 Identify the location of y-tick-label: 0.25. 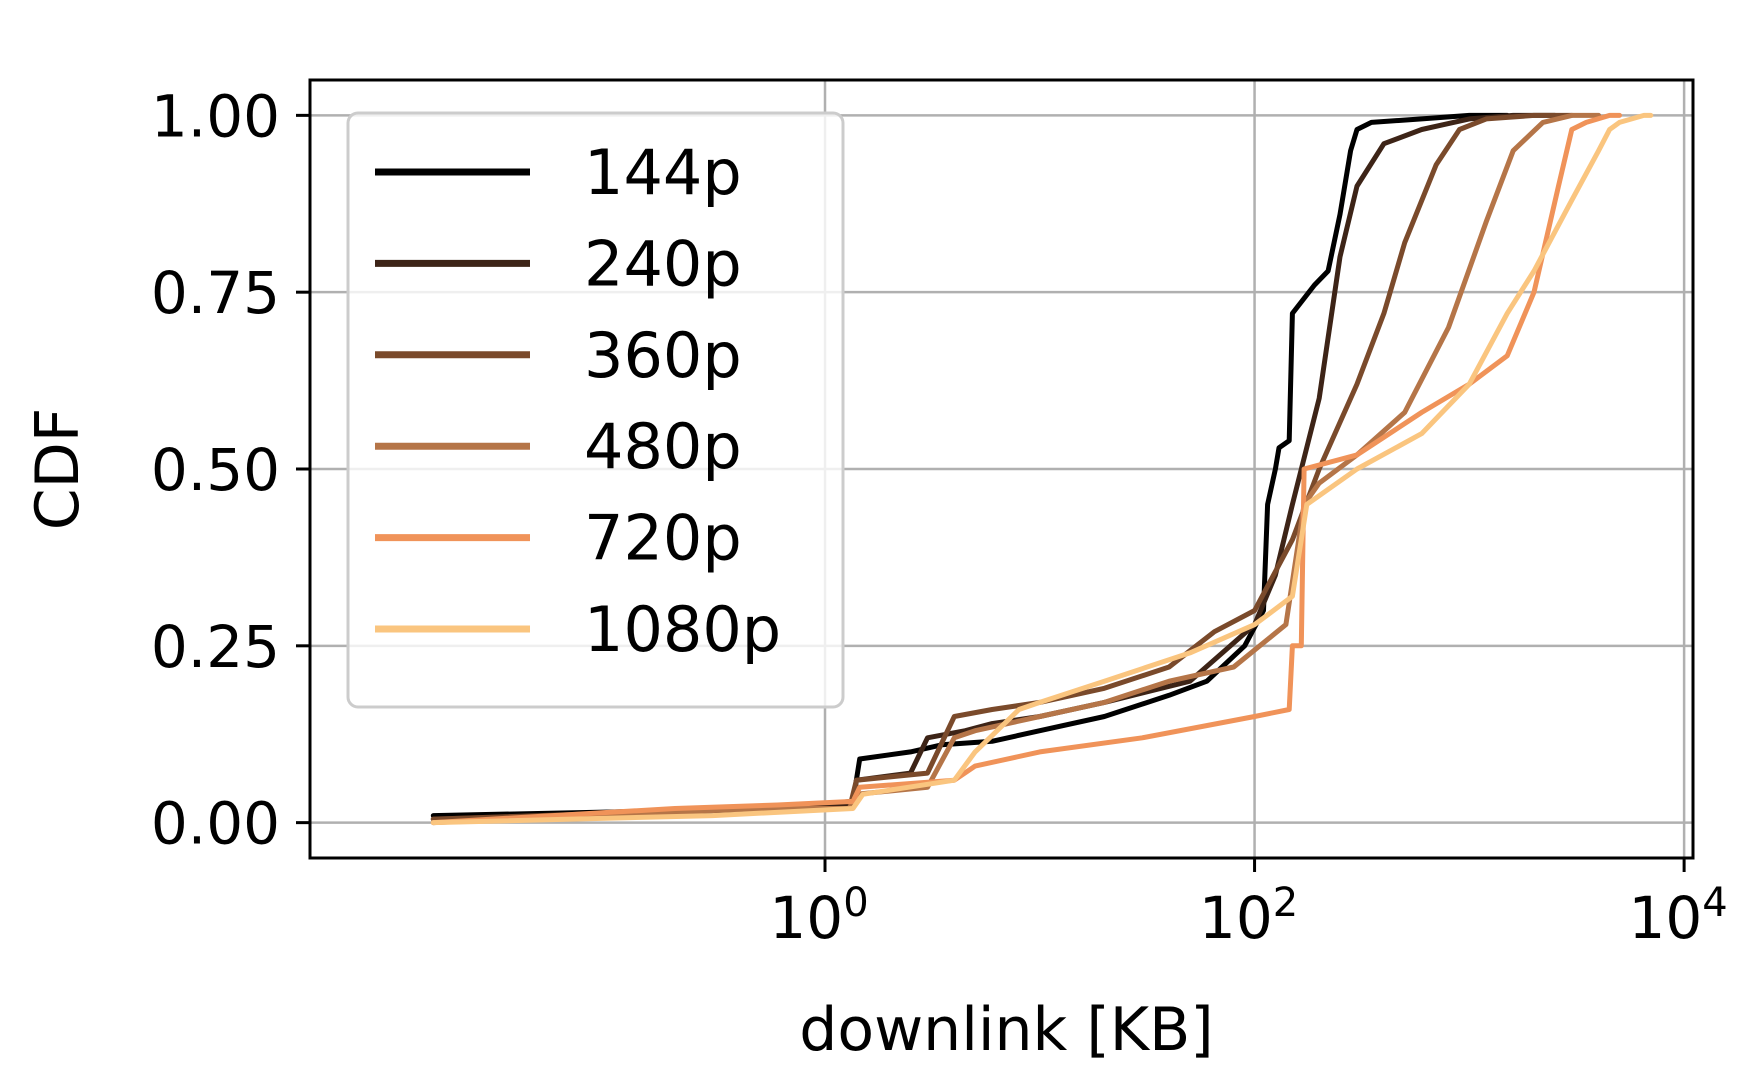
(215, 647).